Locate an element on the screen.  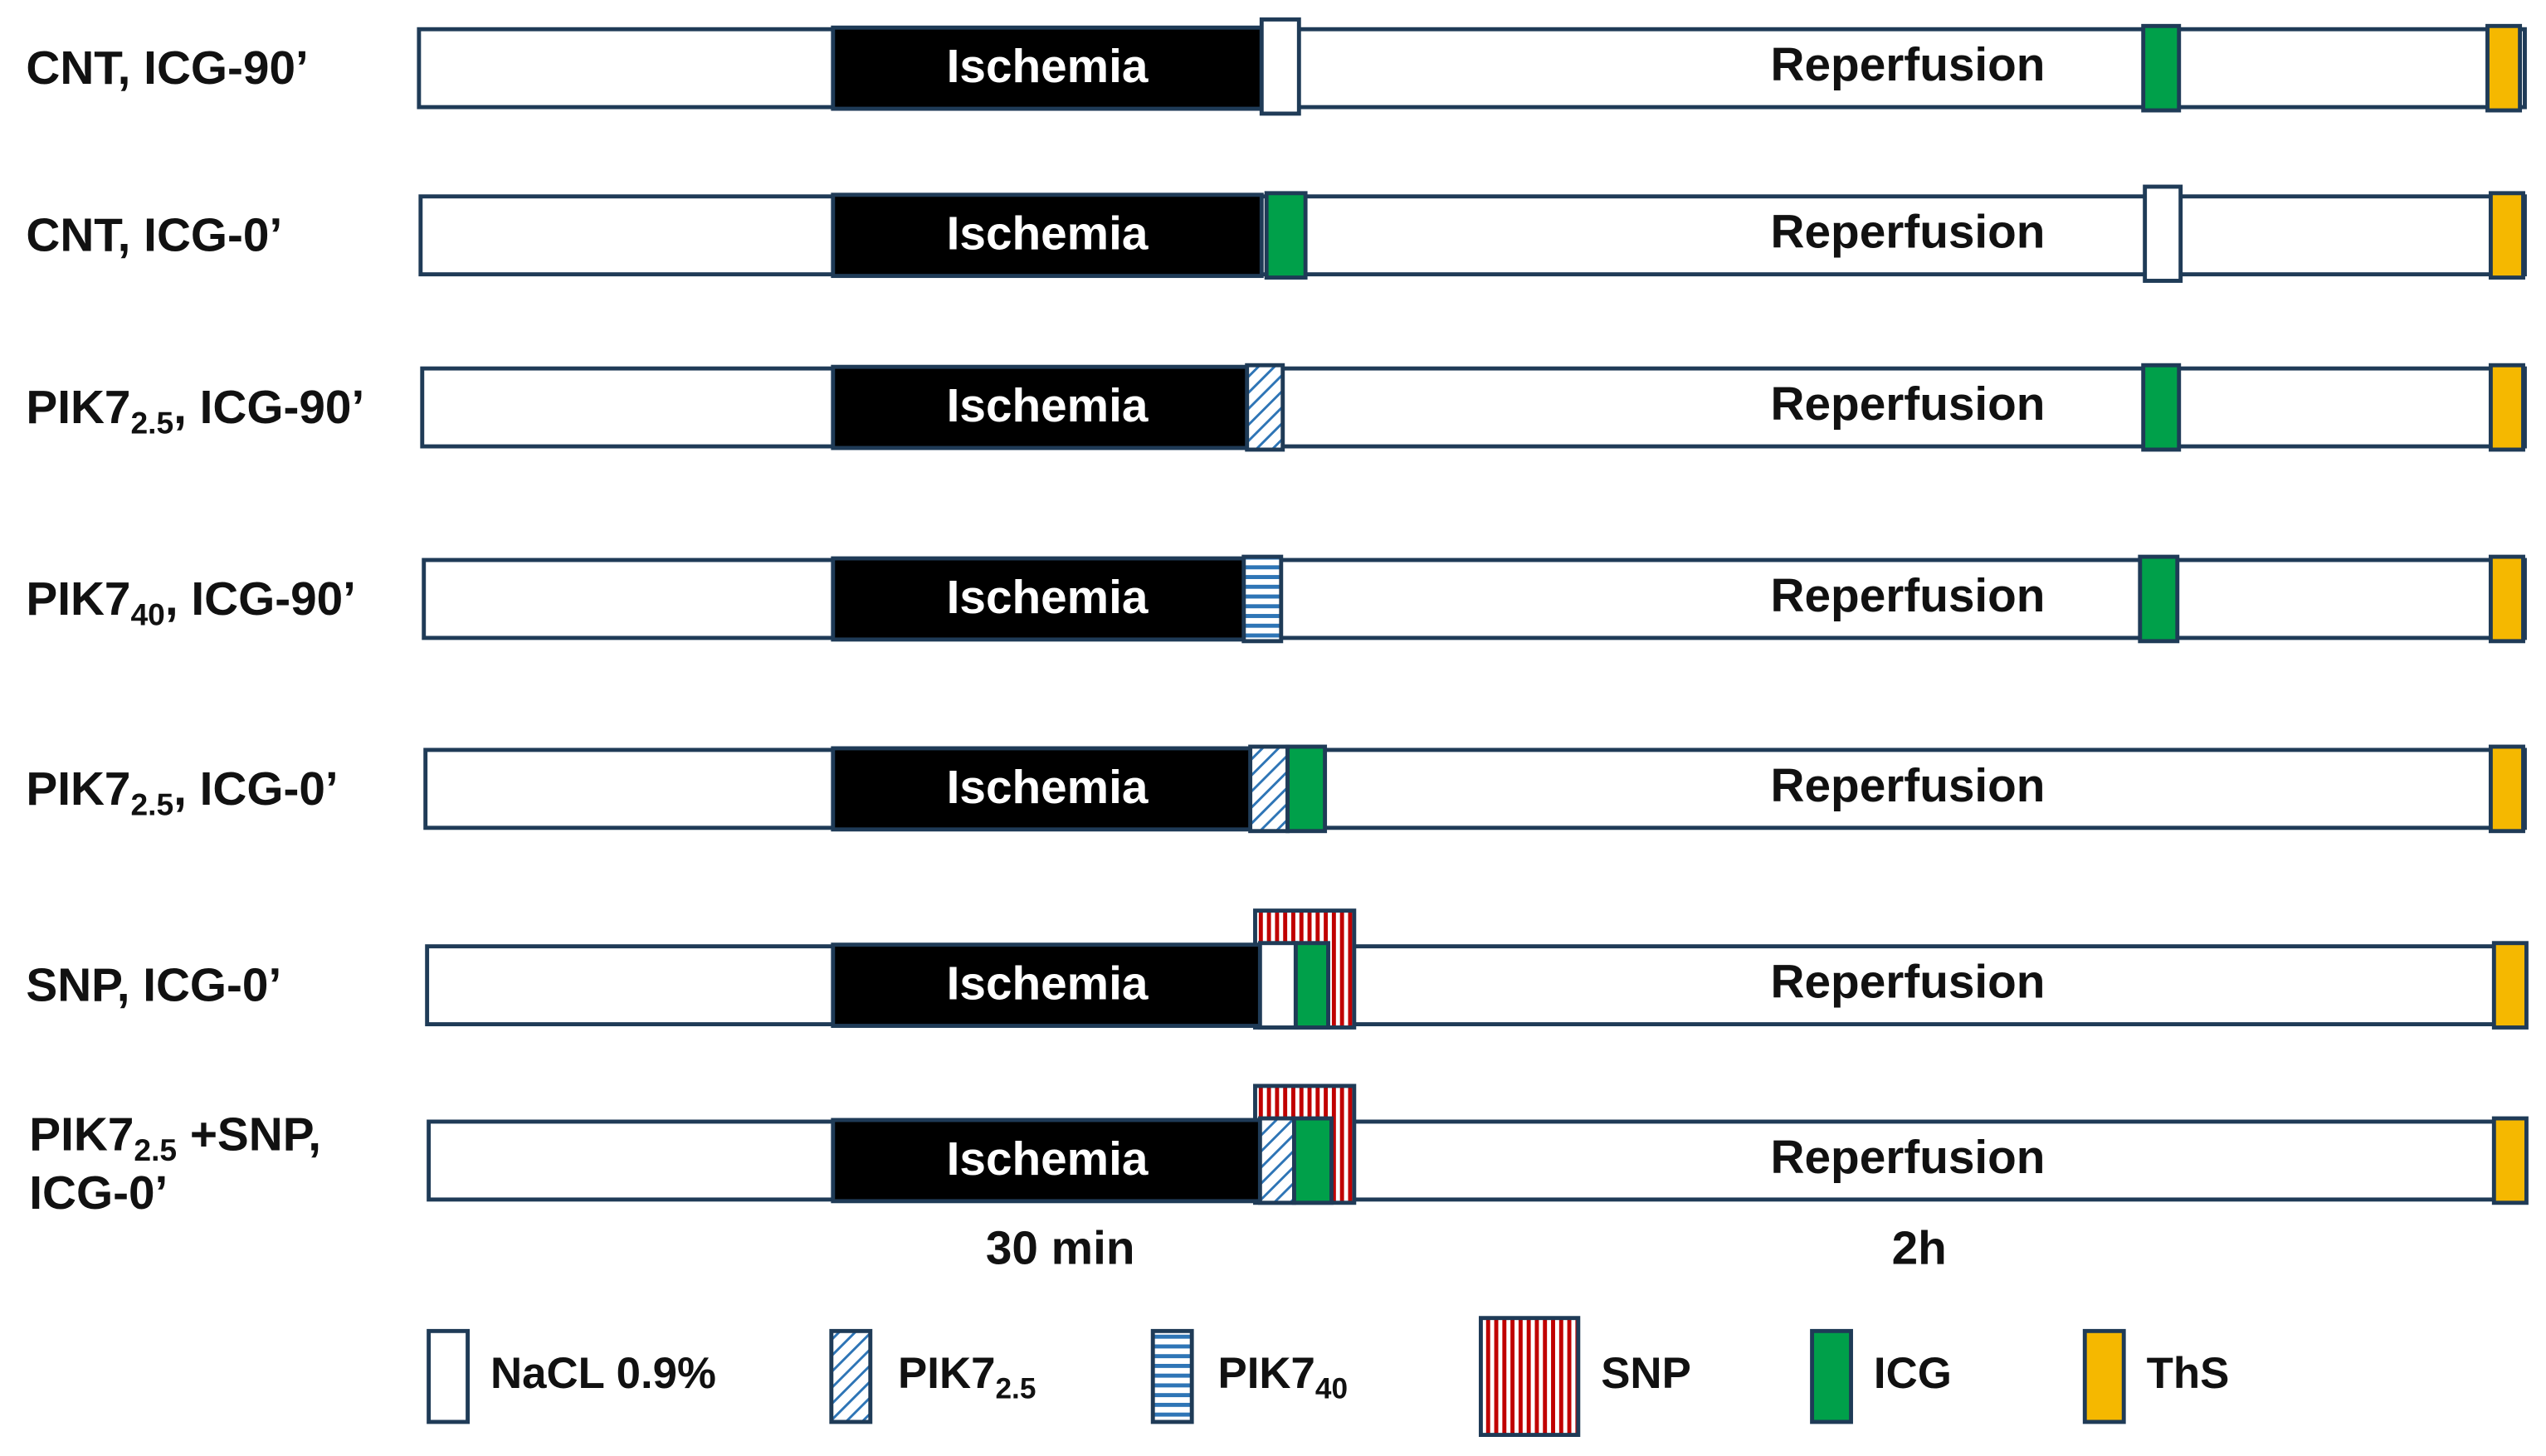
row-label: SNP, ICG-0’ is located at coordinates (153, 986).